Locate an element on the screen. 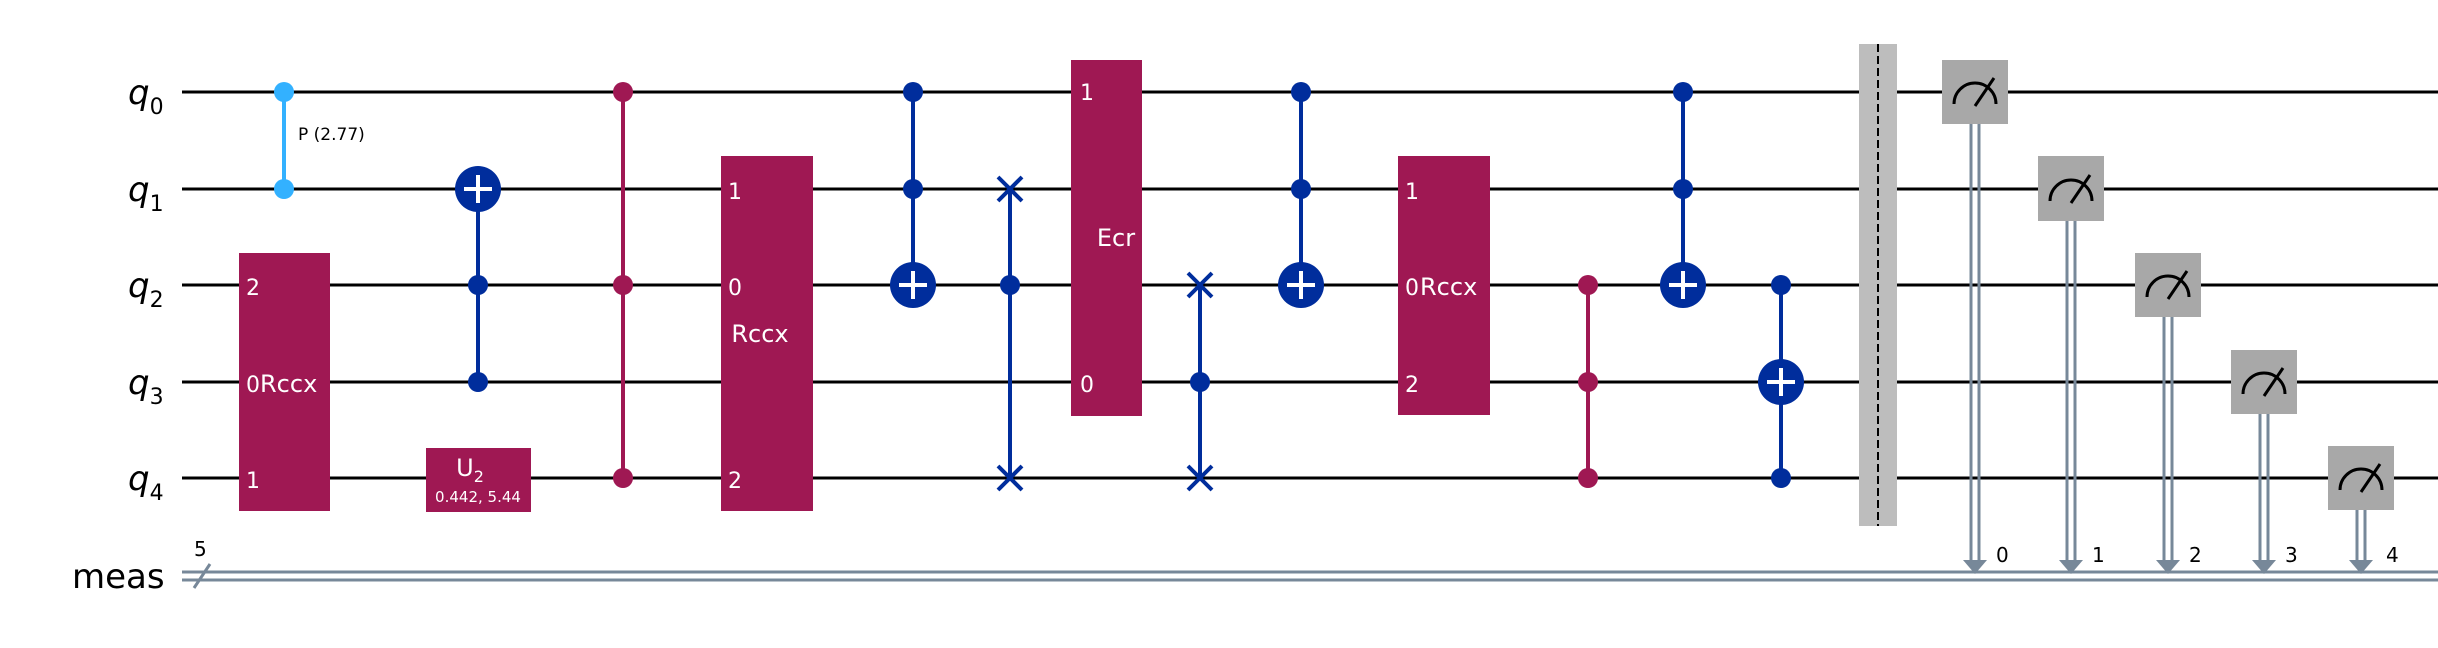 This screenshot has height=648, width=2438. u2-box is located at coordinates (478, 480).